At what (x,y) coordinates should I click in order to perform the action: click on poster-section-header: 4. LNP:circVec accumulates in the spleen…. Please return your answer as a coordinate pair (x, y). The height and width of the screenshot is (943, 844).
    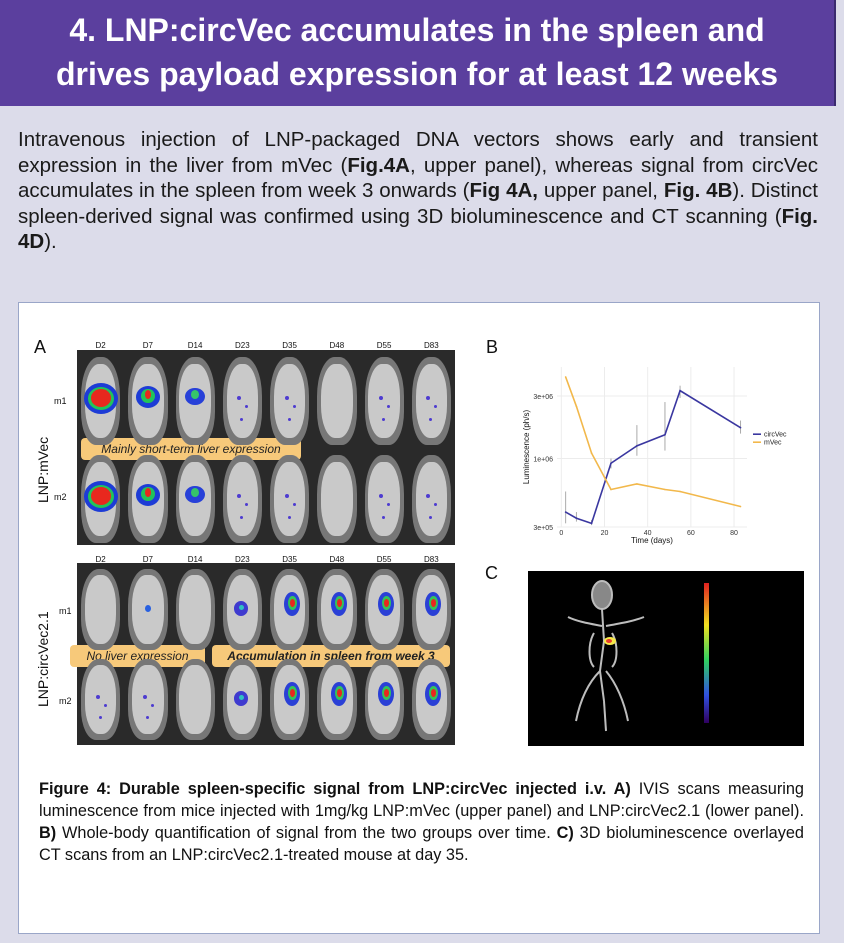
    Looking at the image, I should click on (418, 53).